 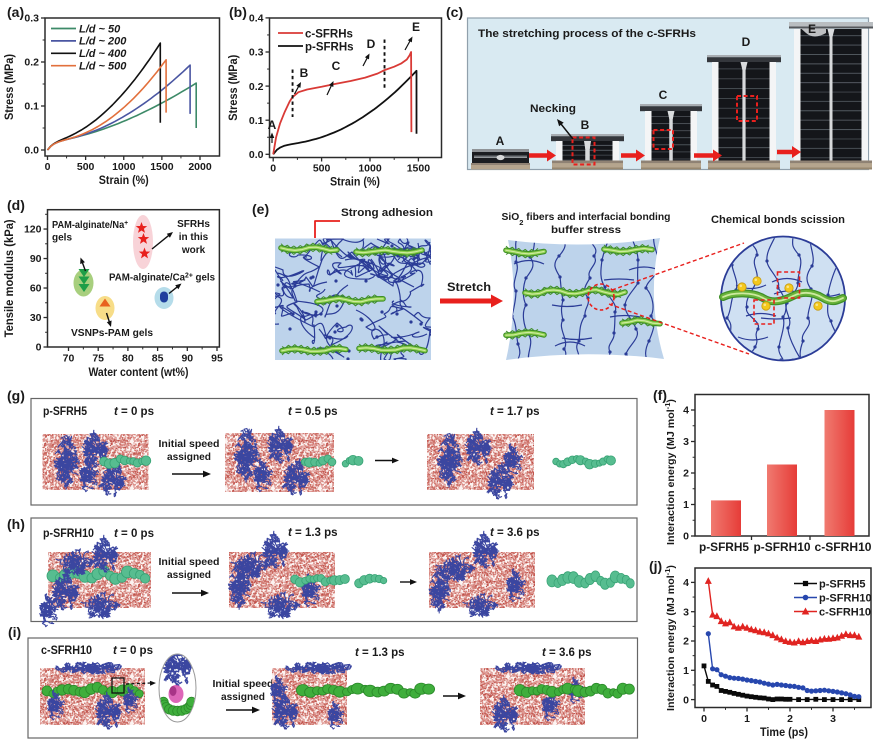 What do you see at coordinates (586, 230) in the screenshot?
I see `svg-text: buffer stress` at bounding box center [586, 230].